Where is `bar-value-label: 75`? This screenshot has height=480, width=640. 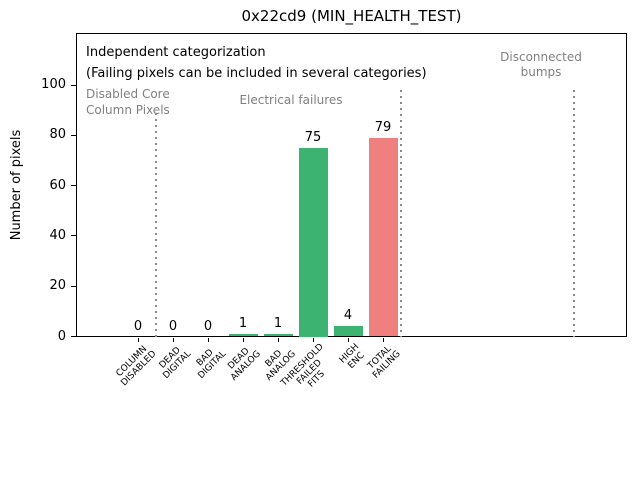 bar-value-label: 75 is located at coordinates (313, 137).